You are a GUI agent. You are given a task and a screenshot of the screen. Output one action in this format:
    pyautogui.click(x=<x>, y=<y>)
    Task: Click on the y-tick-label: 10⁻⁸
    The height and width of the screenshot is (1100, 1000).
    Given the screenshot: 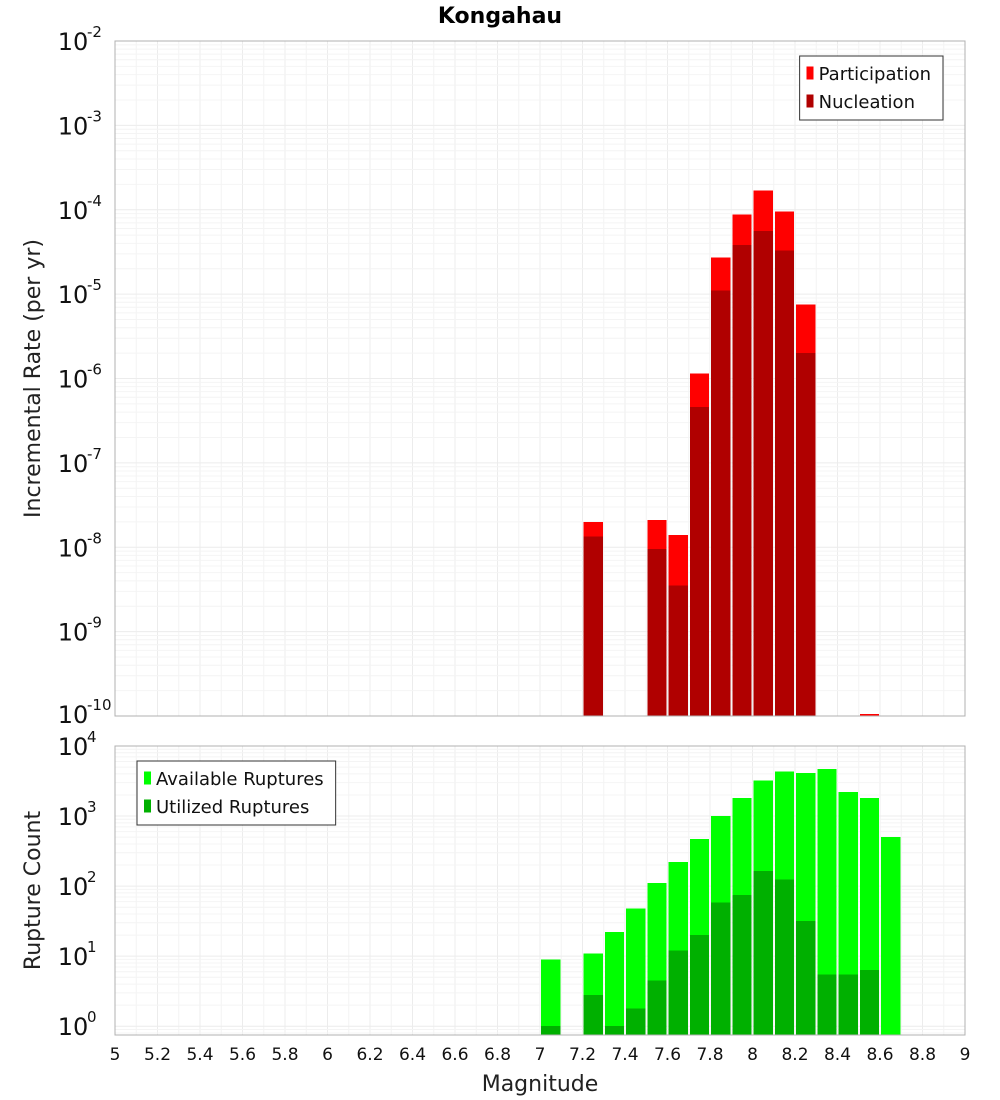 What is the action you would take?
    pyautogui.click(x=80, y=545)
    